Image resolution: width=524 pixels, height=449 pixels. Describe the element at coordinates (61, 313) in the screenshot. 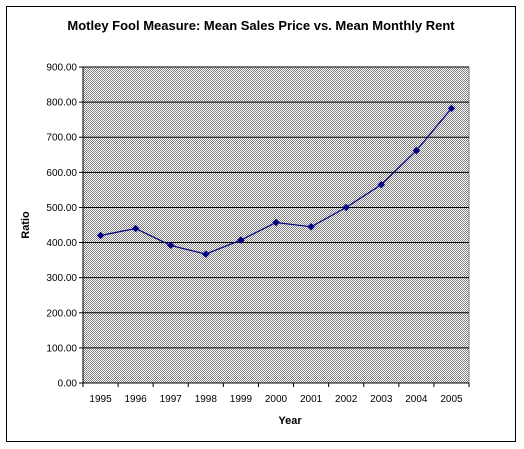

I see `y-tick-label: 200.00` at that location.